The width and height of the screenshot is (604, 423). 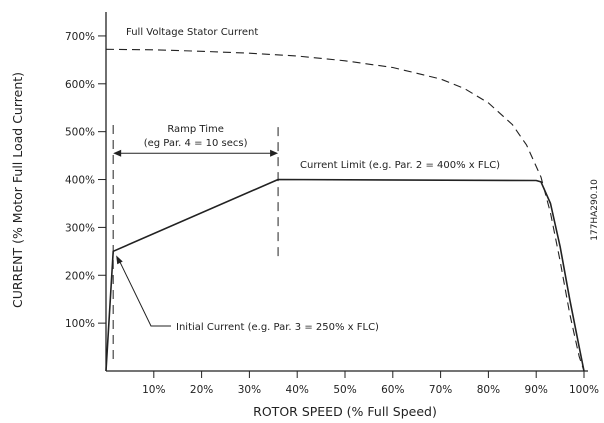 I want to click on annotation-full-voltage: Full Voltage Stator Current, so click(x=192, y=32).